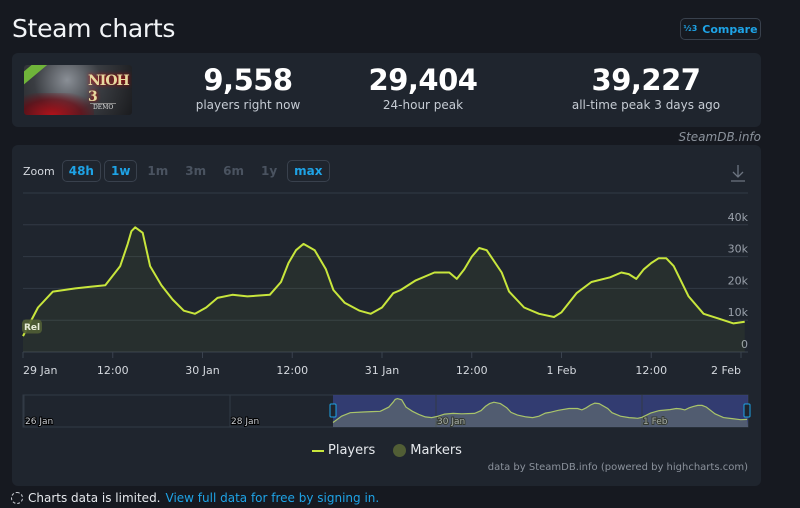 The image size is (800, 508). Describe the element at coordinates (120, 171) in the screenshot. I see `zoom-1w: 1w` at that location.